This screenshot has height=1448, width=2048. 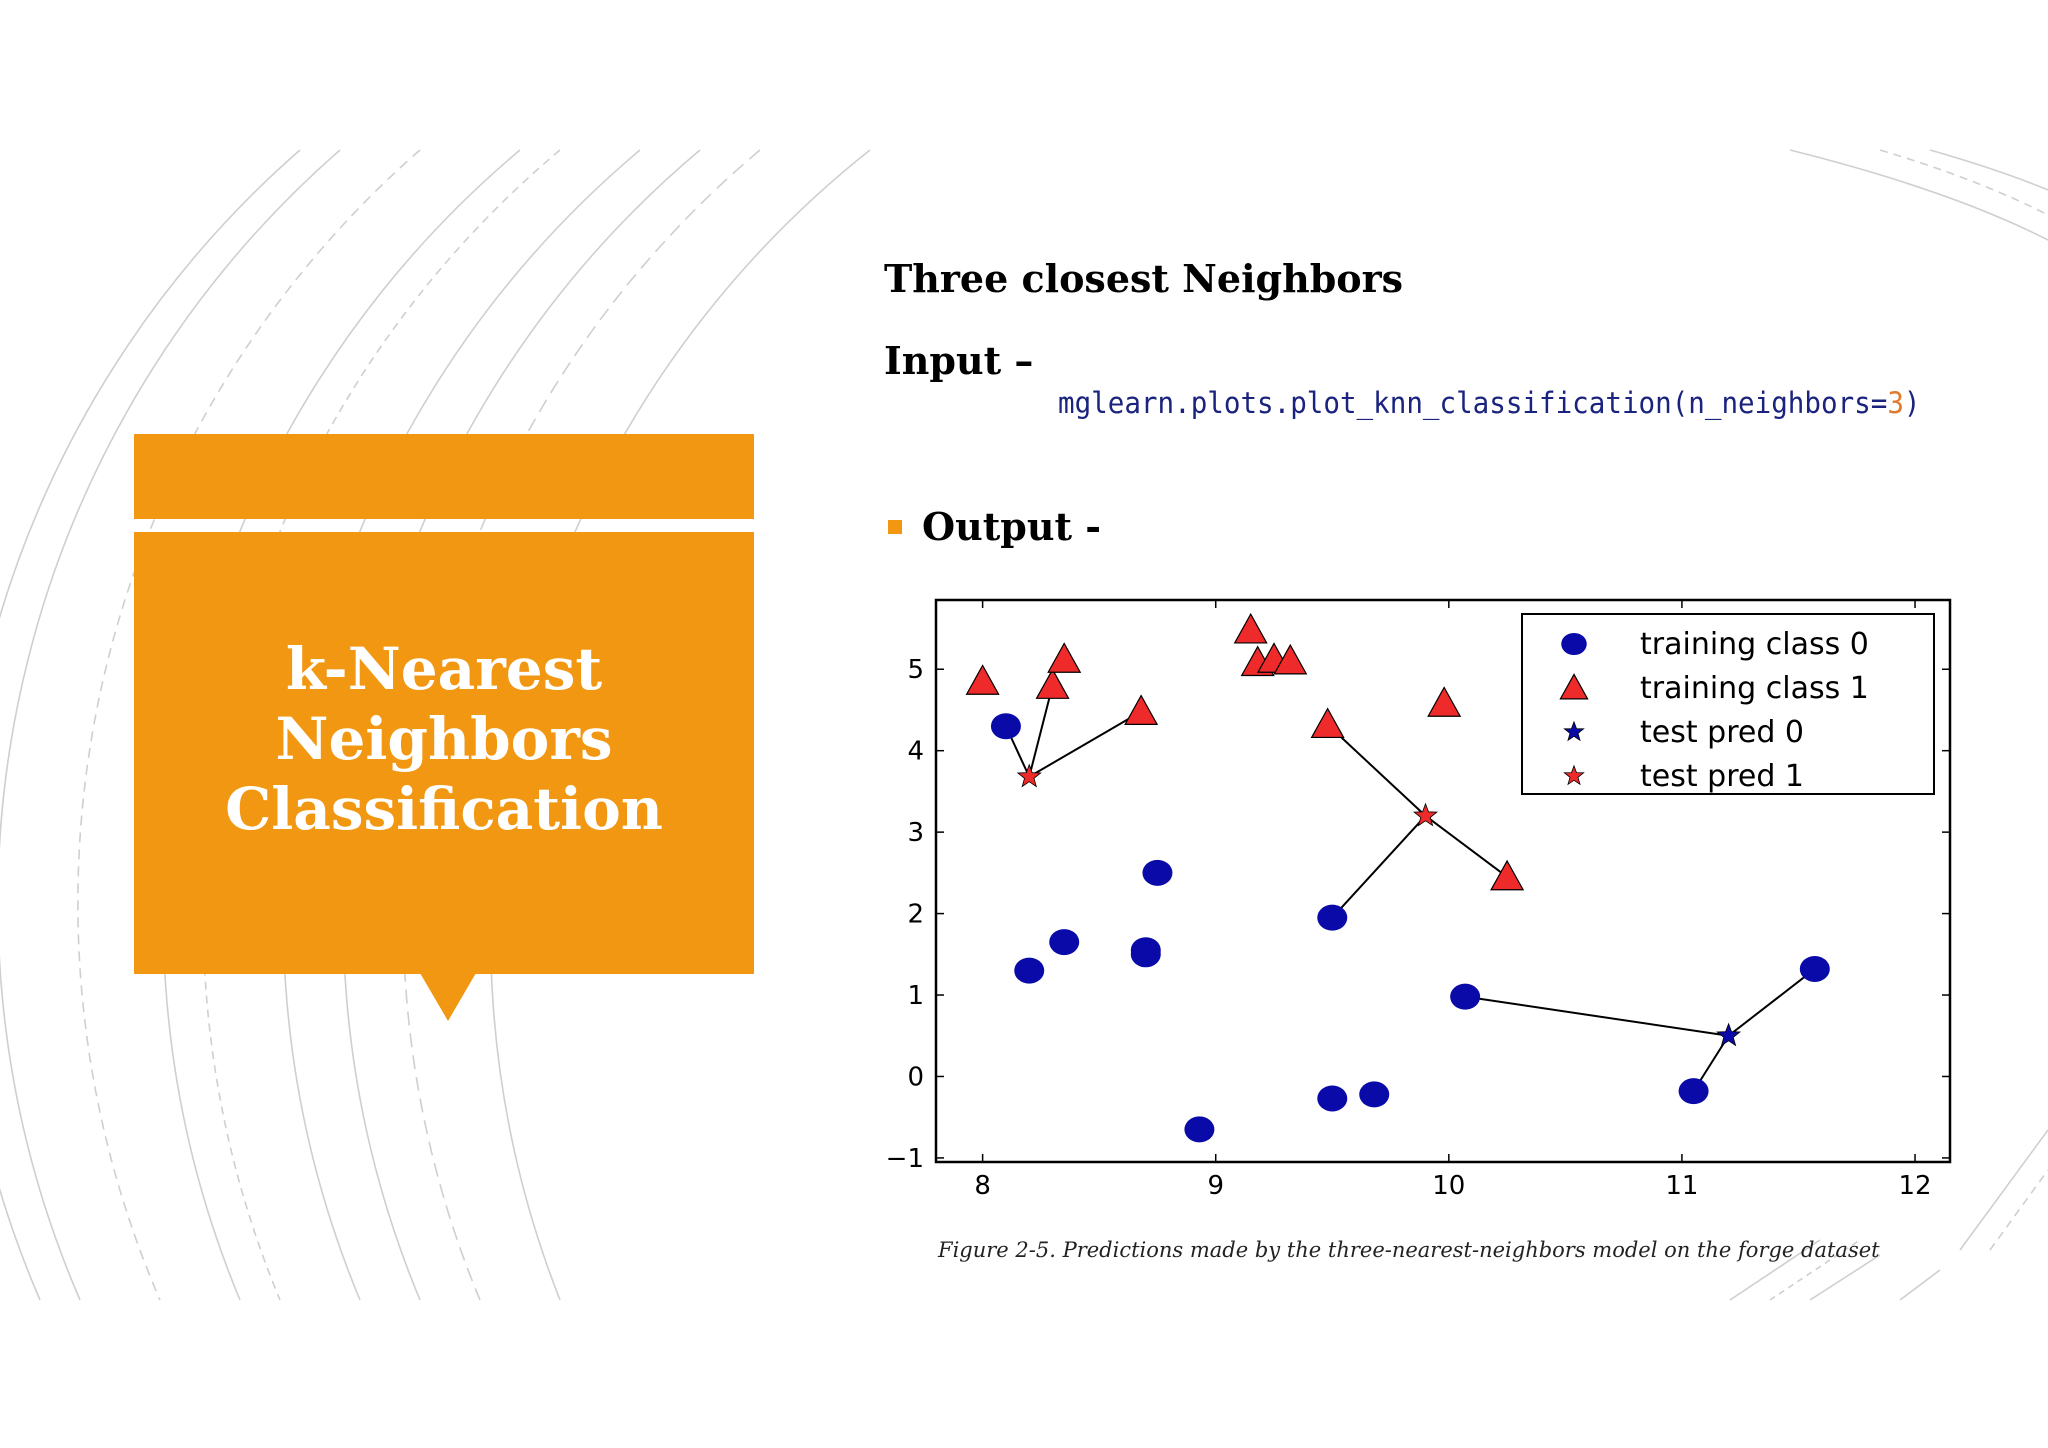 I want to click on slide-title-line: Neighbors, so click(x=444, y=739).